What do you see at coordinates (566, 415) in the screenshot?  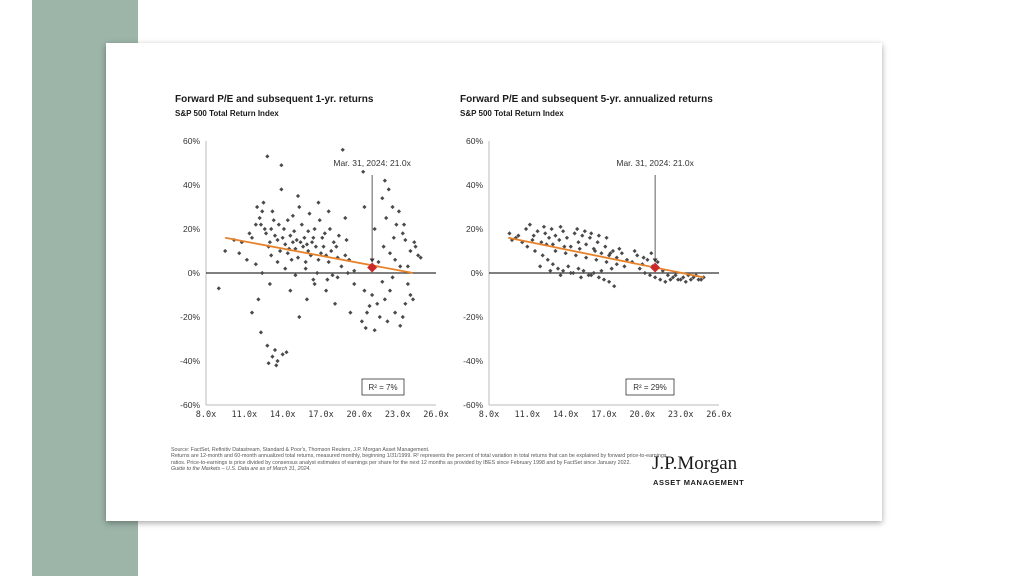 I see `chart2-x-tick-label: 14.0x` at bounding box center [566, 415].